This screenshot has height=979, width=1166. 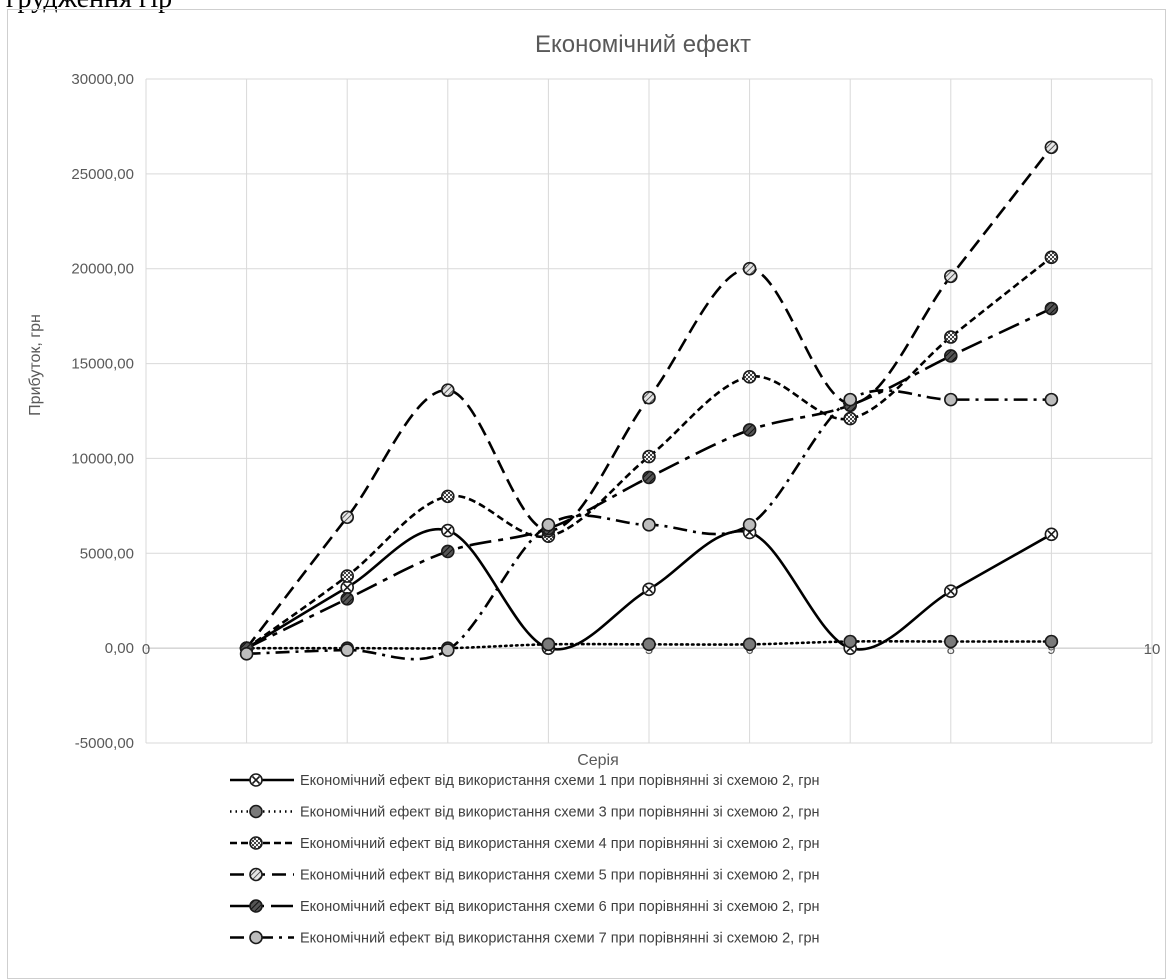 What do you see at coordinates (104, 743) in the screenshot?
I see `y-tick-label: -5000,00` at bounding box center [104, 743].